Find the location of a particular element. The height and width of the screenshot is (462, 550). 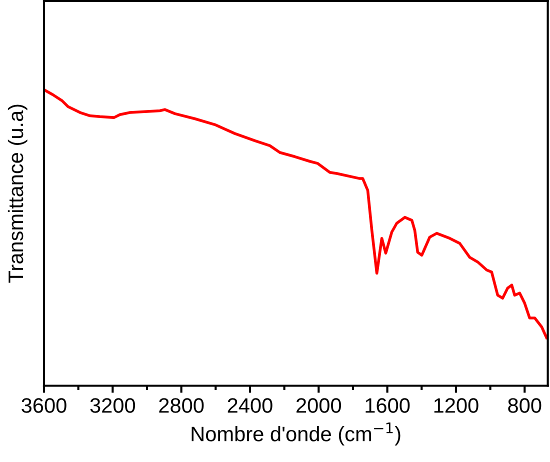

x-tick-label: 1600 is located at coordinates (388, 405).